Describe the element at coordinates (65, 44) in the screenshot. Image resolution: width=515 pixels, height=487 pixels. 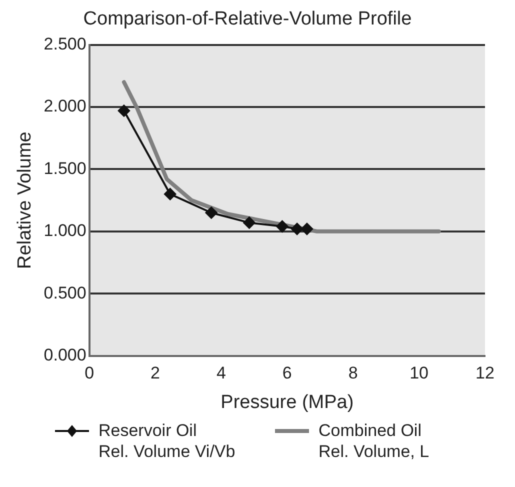
I see `y-tick-label: 2.500` at that location.